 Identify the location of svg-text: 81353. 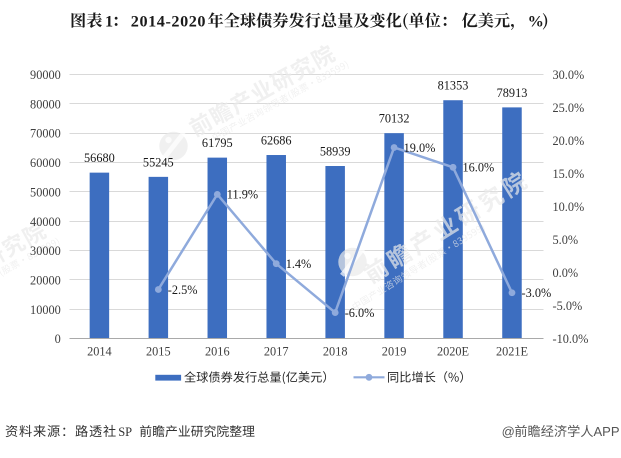
(453, 86).